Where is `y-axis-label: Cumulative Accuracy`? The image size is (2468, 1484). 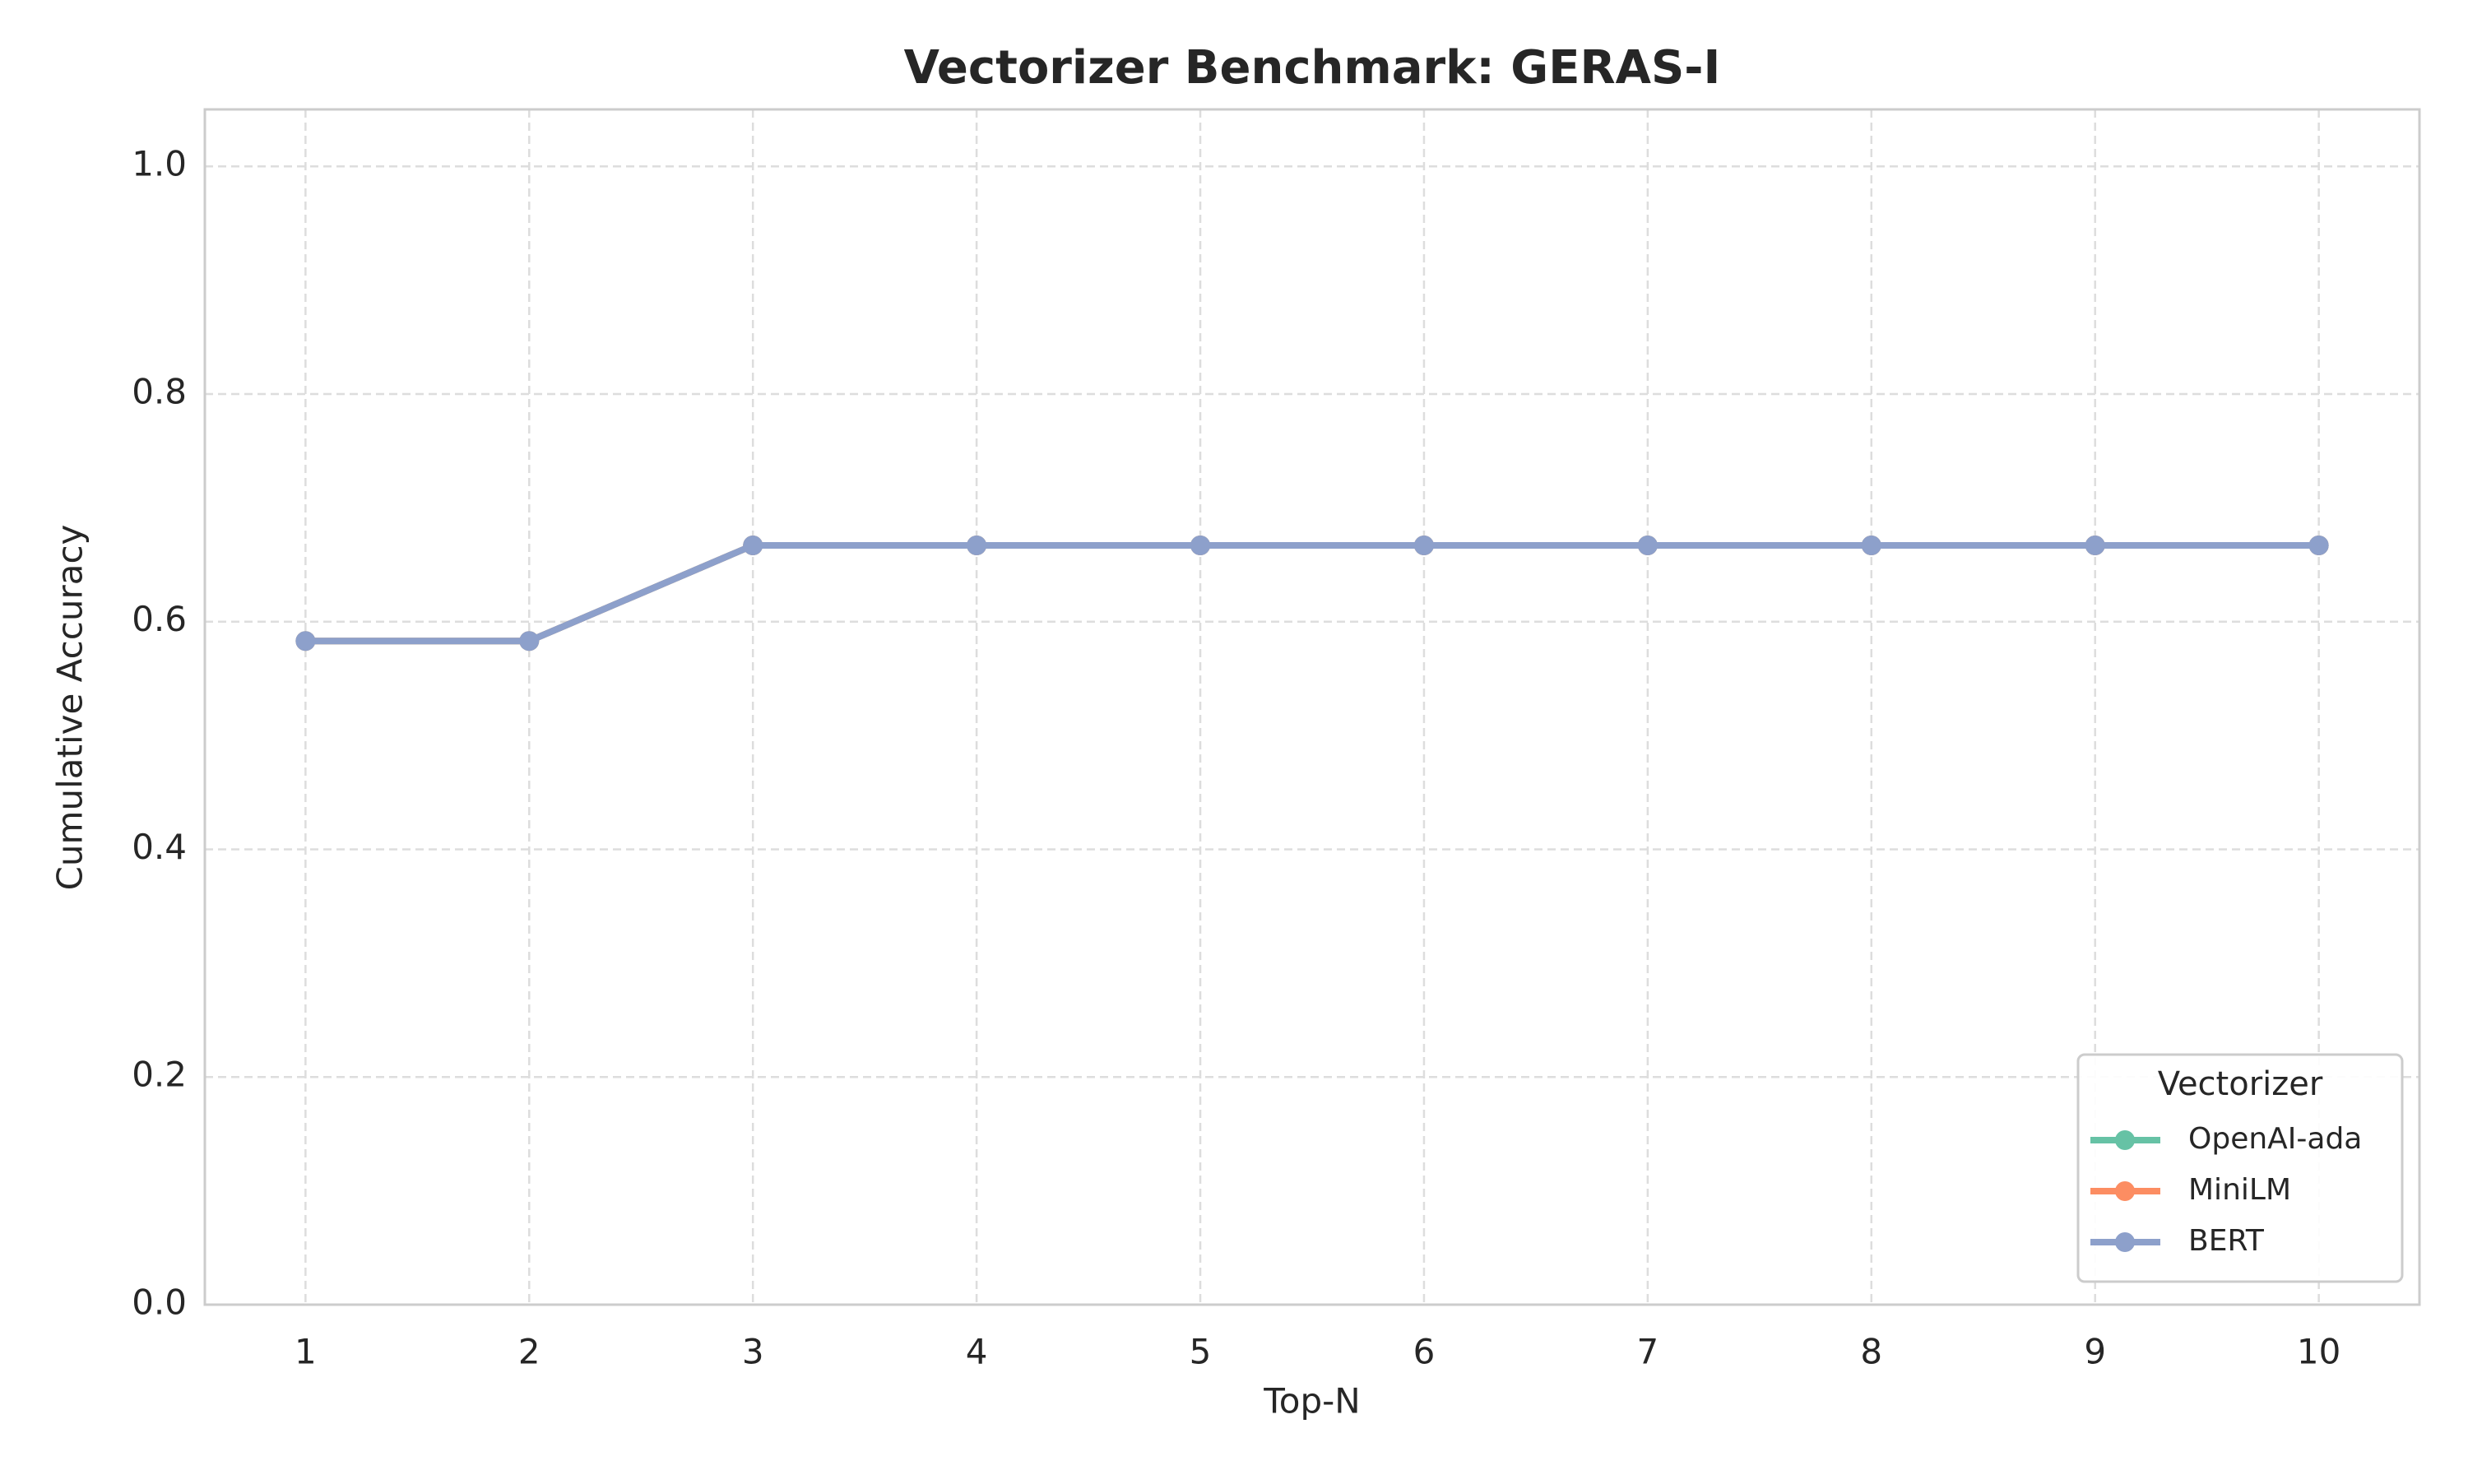 y-axis-label: Cumulative Accuracy is located at coordinates (70, 708).